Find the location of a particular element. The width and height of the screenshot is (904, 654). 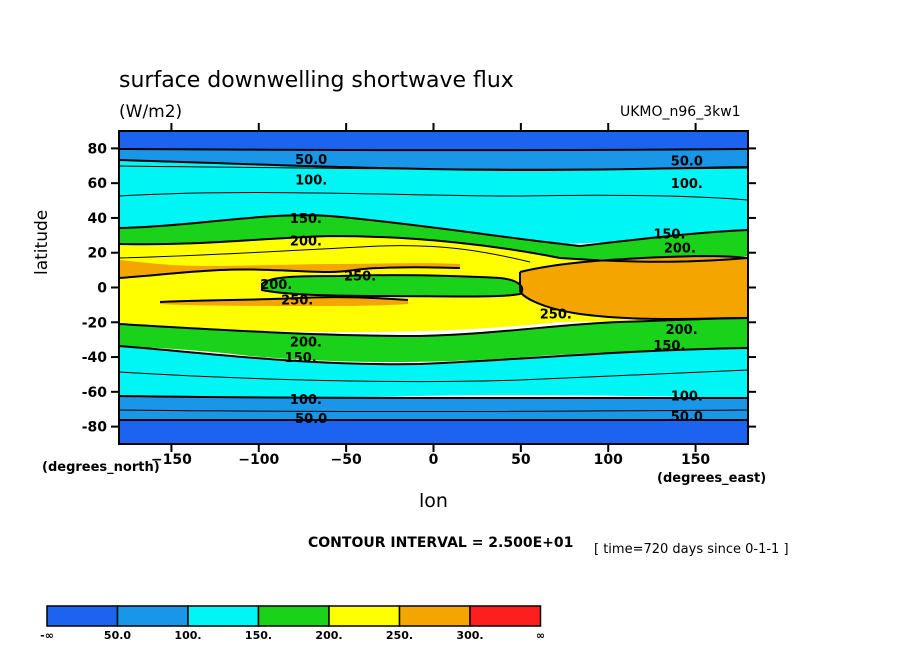

x-tick-label: −50 is located at coordinates (346, 460).